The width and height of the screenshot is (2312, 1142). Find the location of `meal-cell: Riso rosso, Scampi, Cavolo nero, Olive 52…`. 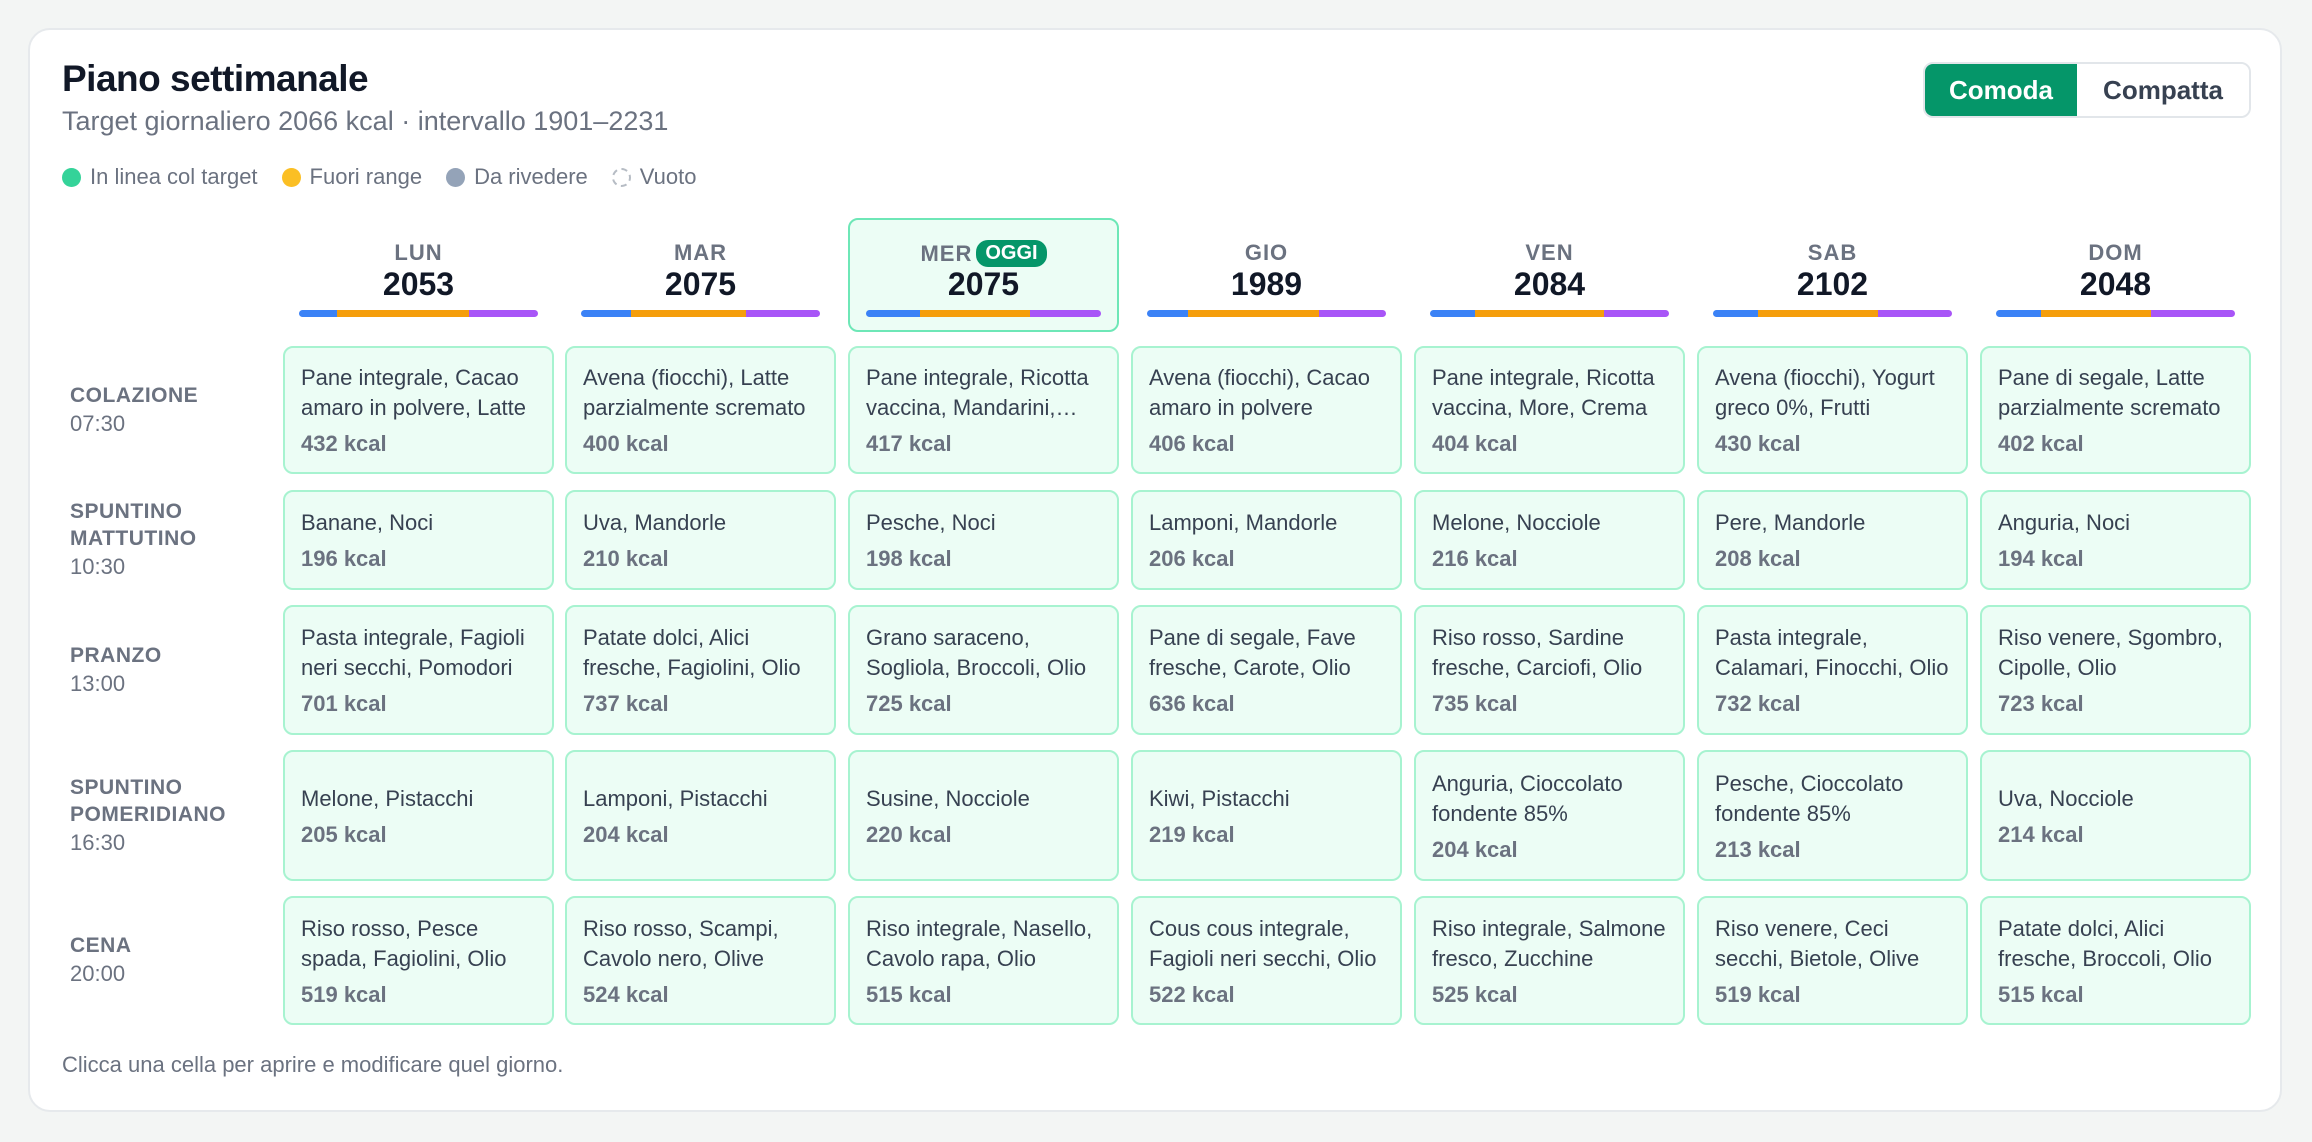

meal-cell: Riso rosso, Scampi, Cavolo nero, Olive 52… is located at coordinates (700, 960).